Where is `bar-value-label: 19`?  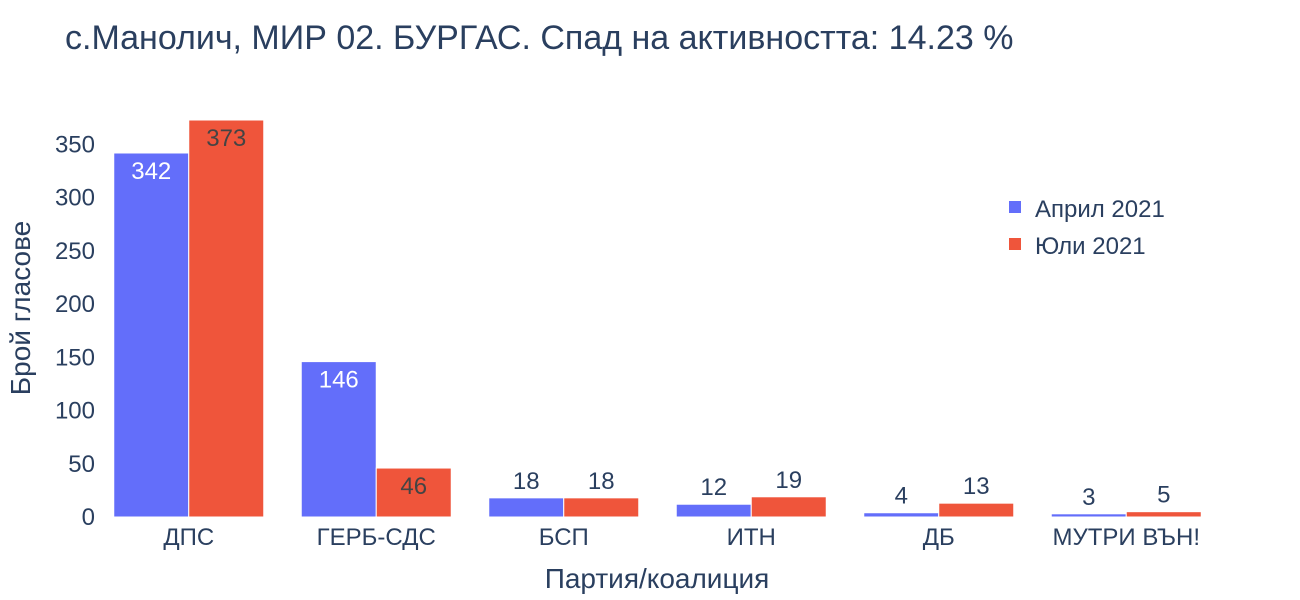
bar-value-label: 19 is located at coordinates (788, 480).